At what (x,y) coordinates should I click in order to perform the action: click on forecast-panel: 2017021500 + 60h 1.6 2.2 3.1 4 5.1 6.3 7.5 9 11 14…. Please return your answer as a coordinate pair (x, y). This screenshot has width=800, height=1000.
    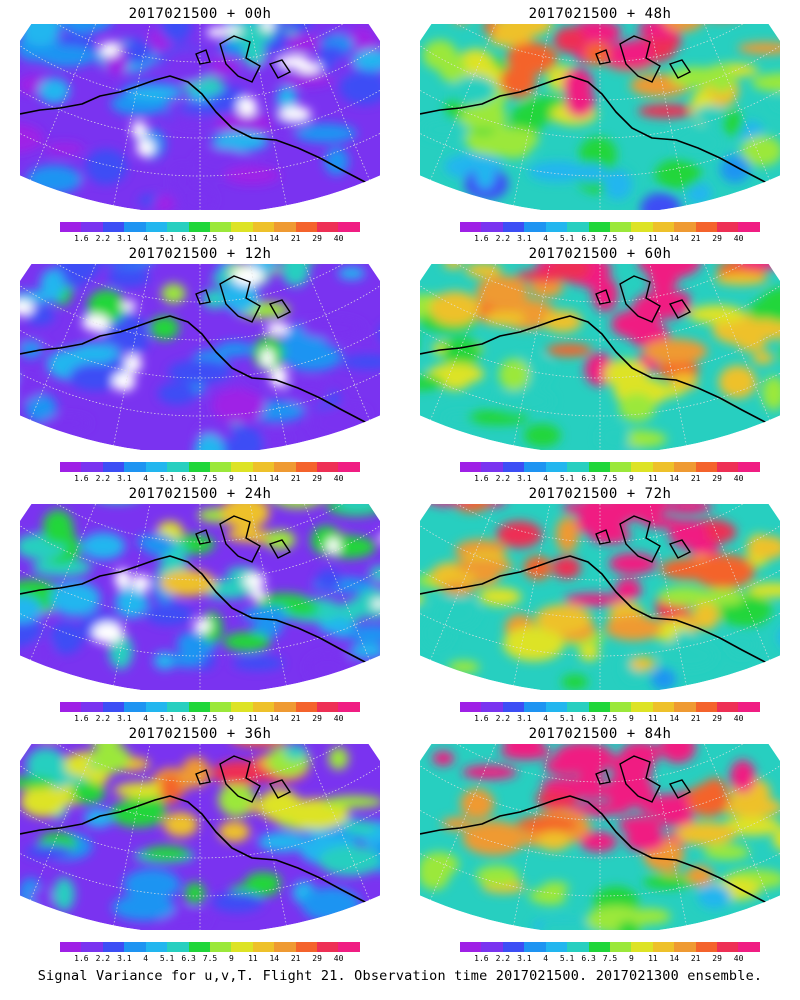
    Looking at the image, I should click on (600, 361).